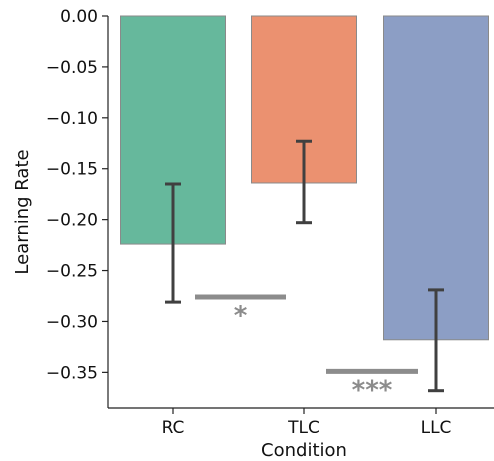 Image resolution: width=494 pixels, height=461 pixels. What do you see at coordinates (77, 195) in the screenshot?
I see `y-ticks-layer: 0.00 −0.05 −0.10 −0.15 −0.20 −0.25 −0.30 −0.35` at bounding box center [77, 195].